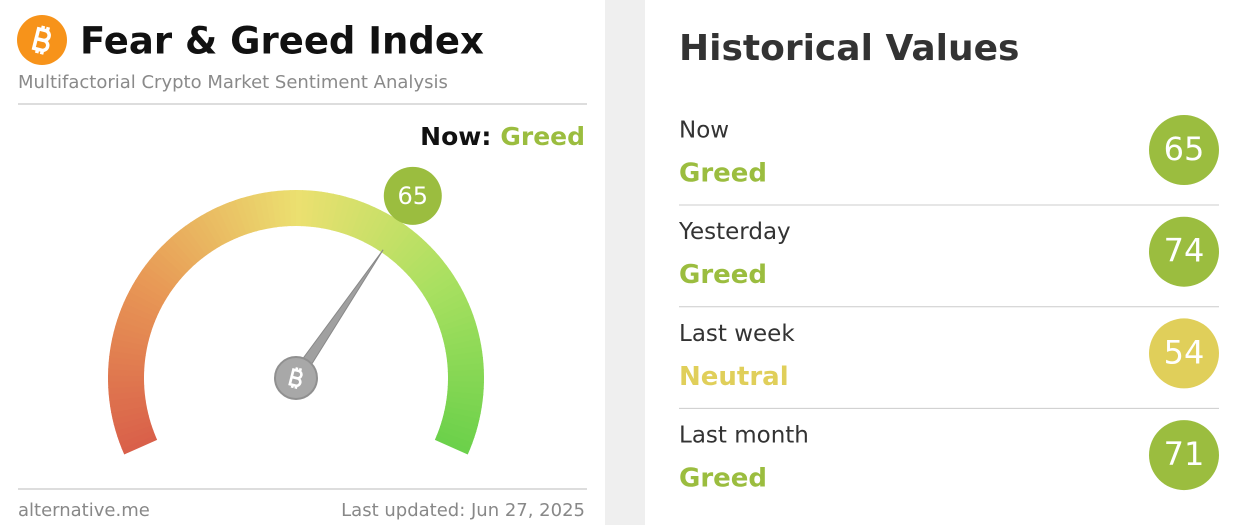 The width and height of the screenshot is (1249, 525). Describe the element at coordinates (84, 510) in the screenshot. I see `source: alternative.me` at that location.